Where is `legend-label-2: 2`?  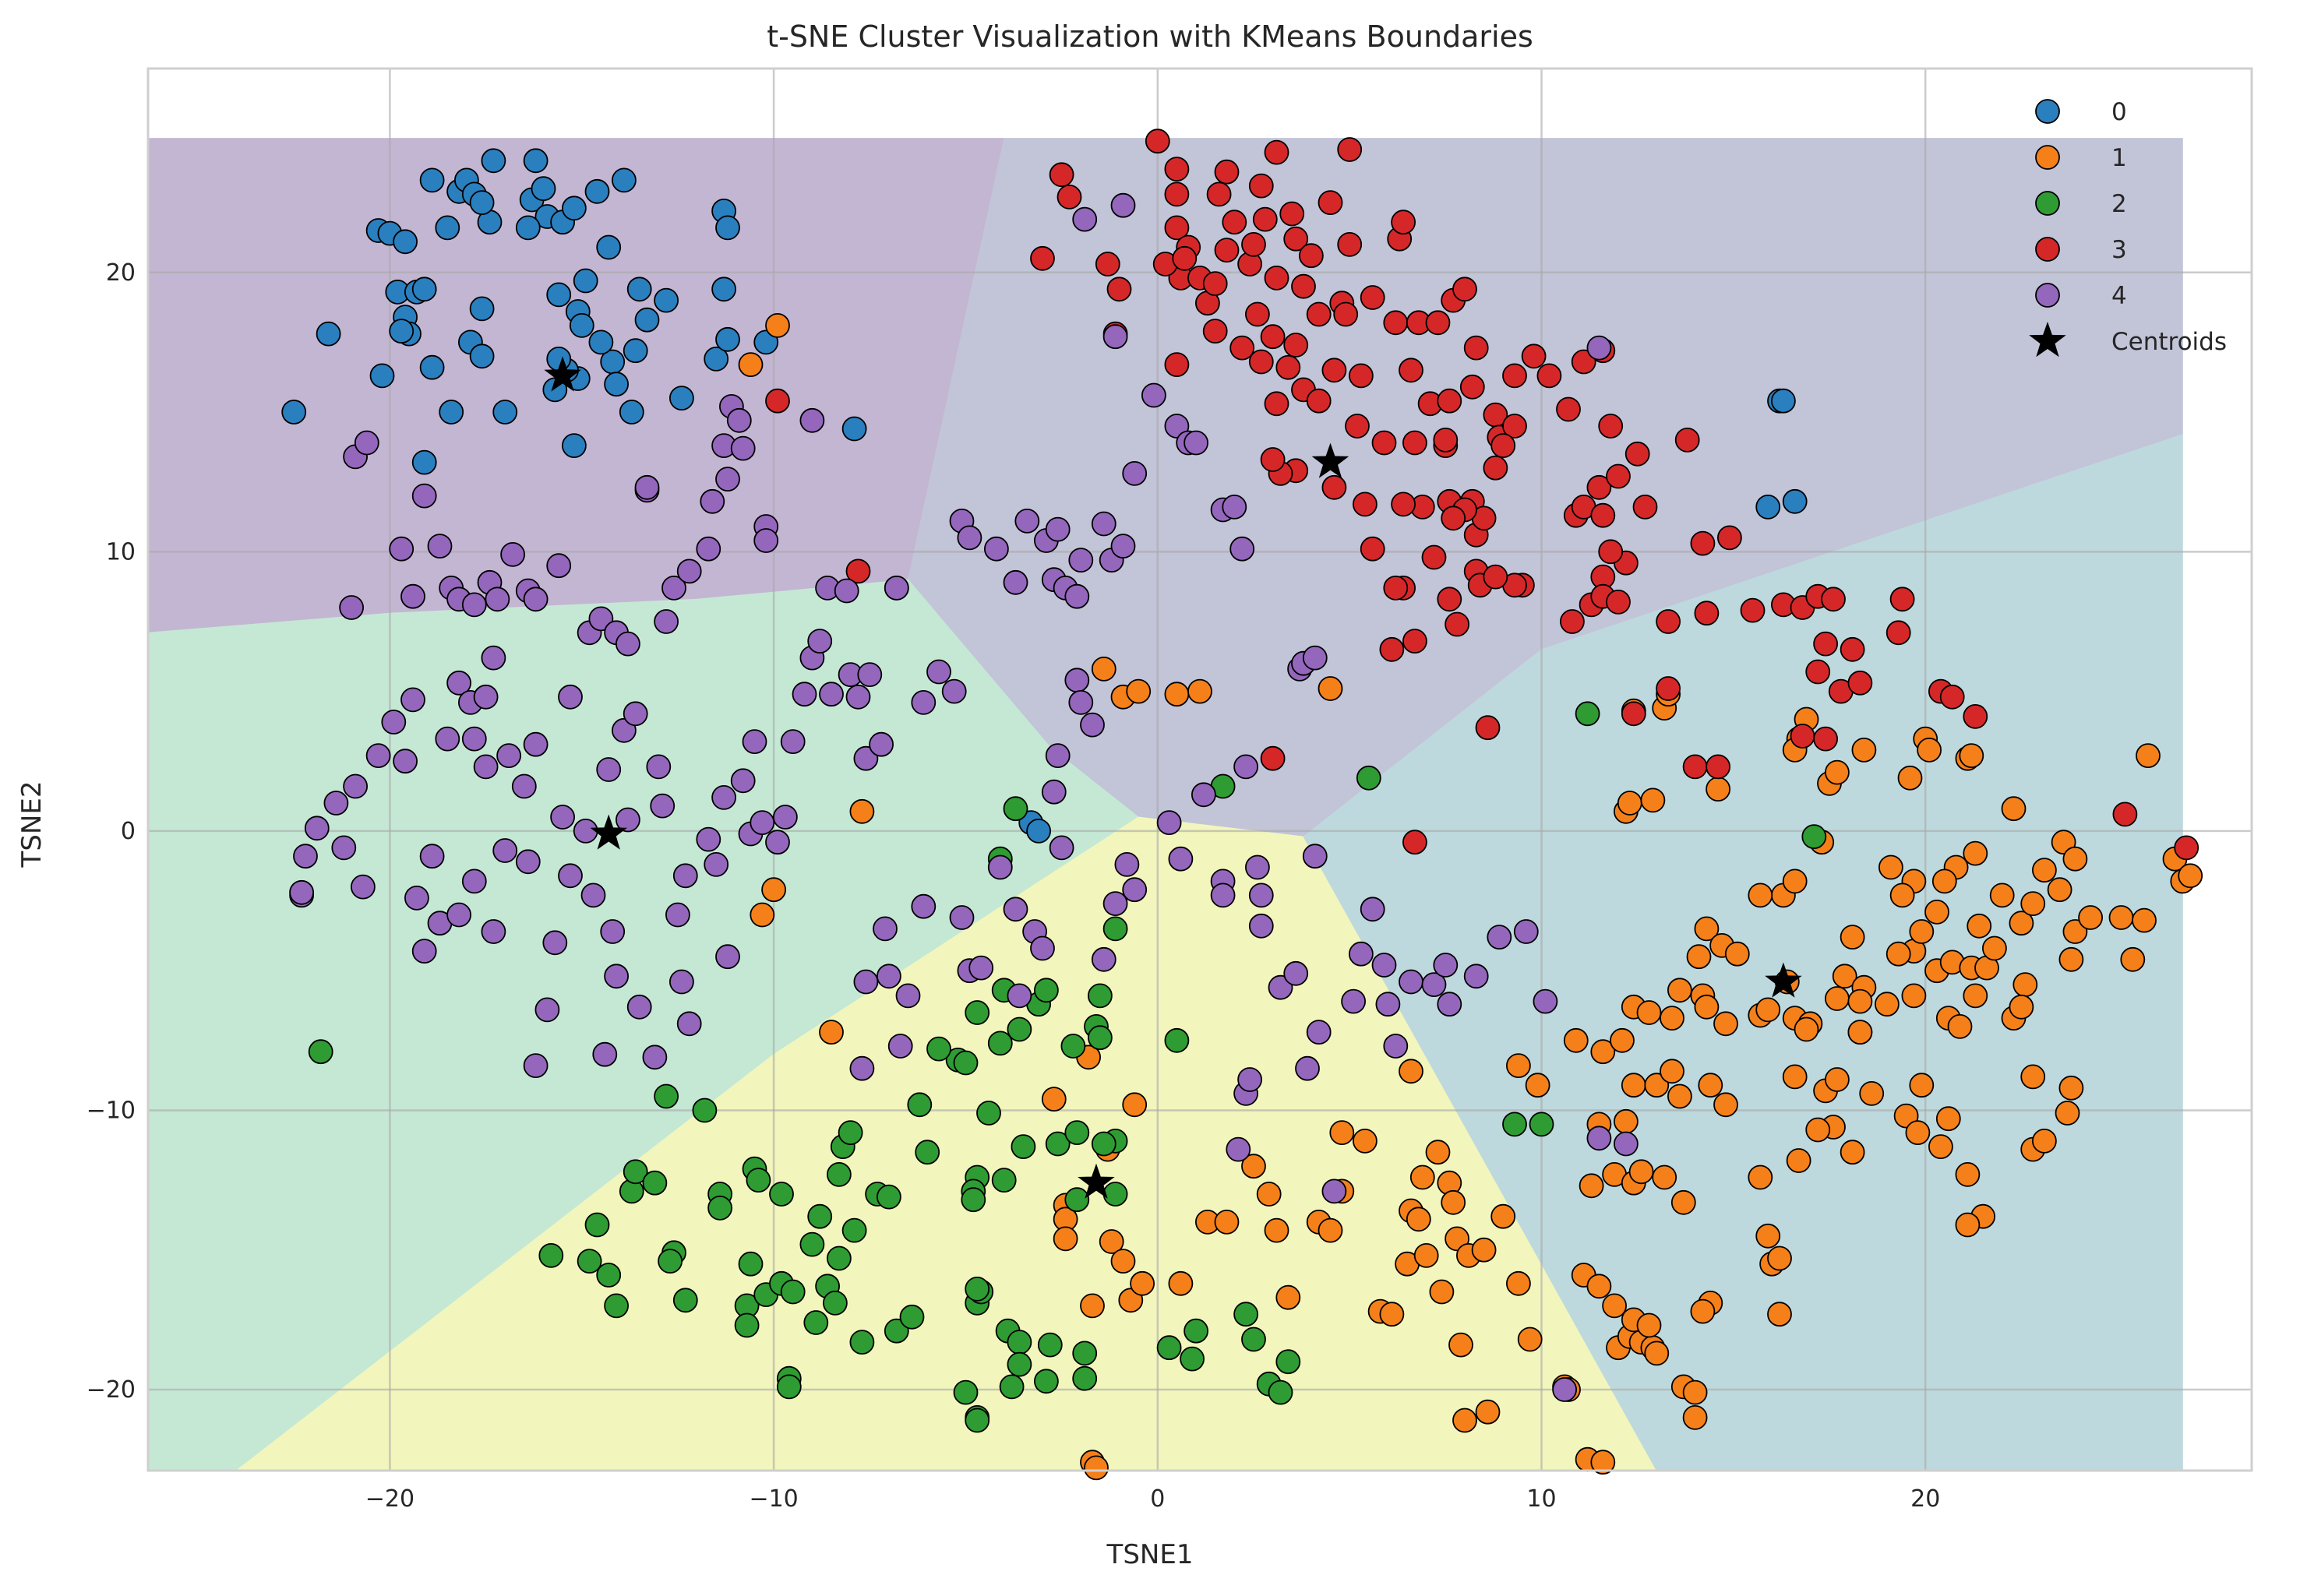 legend-label-2: 2 is located at coordinates (2119, 204).